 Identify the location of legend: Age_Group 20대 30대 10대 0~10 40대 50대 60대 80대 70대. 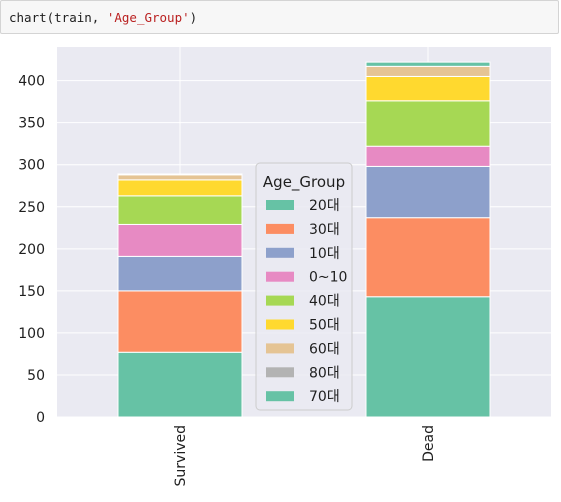
(304, 286).